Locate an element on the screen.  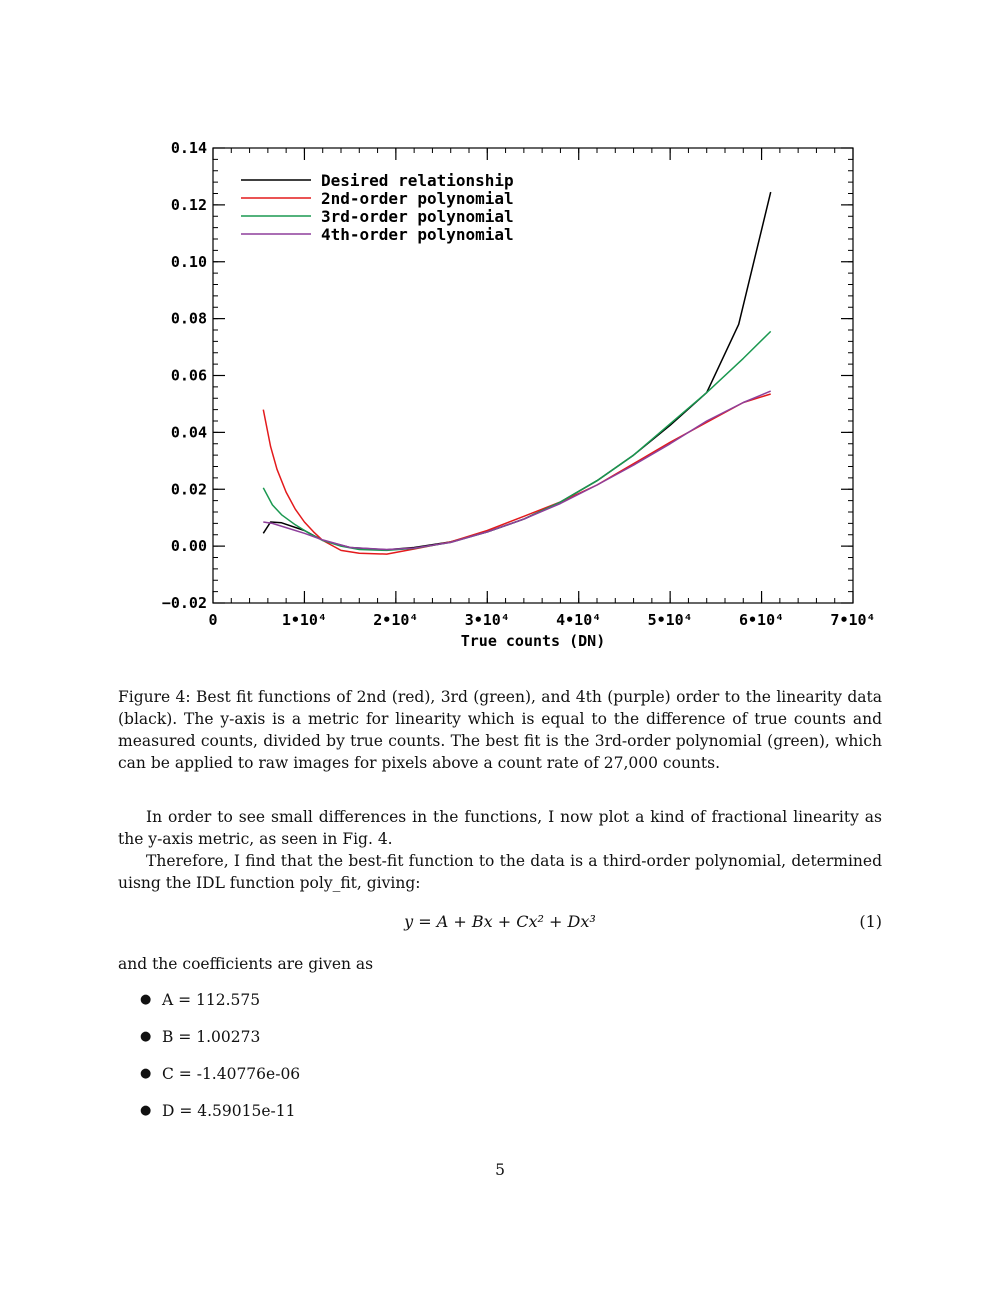
equation-body: y = A + Bx + Cx² + Dx³ is located at coordinates (500, 921).